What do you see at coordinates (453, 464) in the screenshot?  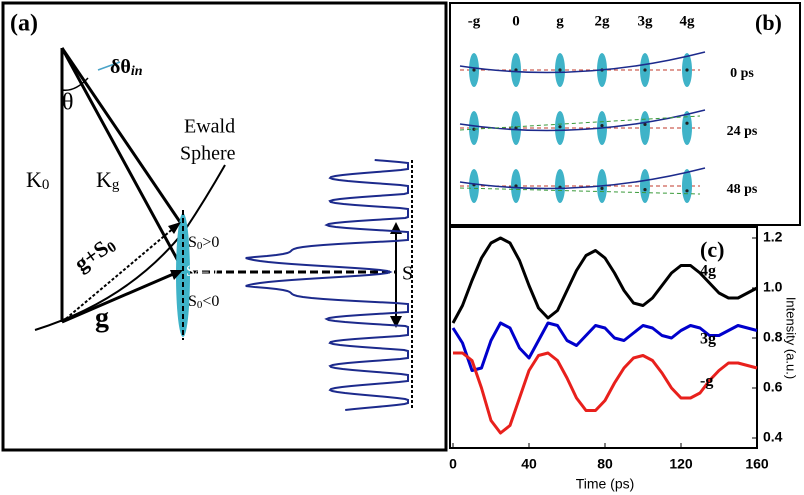 I see `x-tick-label: 0` at bounding box center [453, 464].